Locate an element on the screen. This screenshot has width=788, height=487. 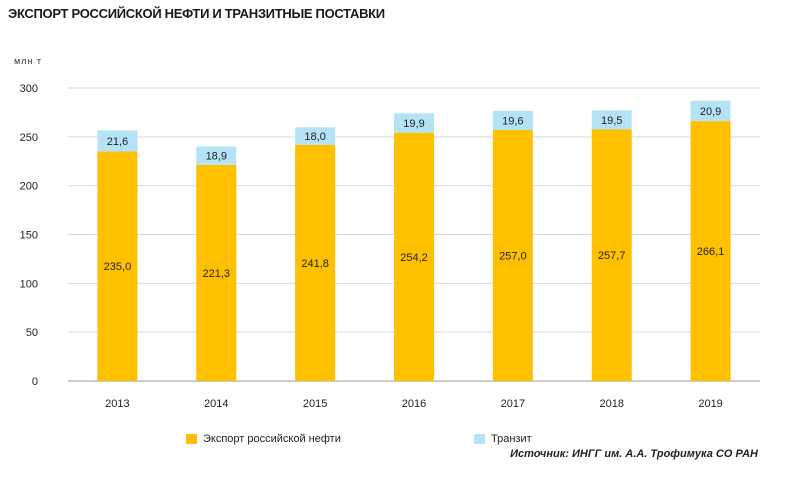
y-tick-label: 100 is located at coordinates (29, 284).